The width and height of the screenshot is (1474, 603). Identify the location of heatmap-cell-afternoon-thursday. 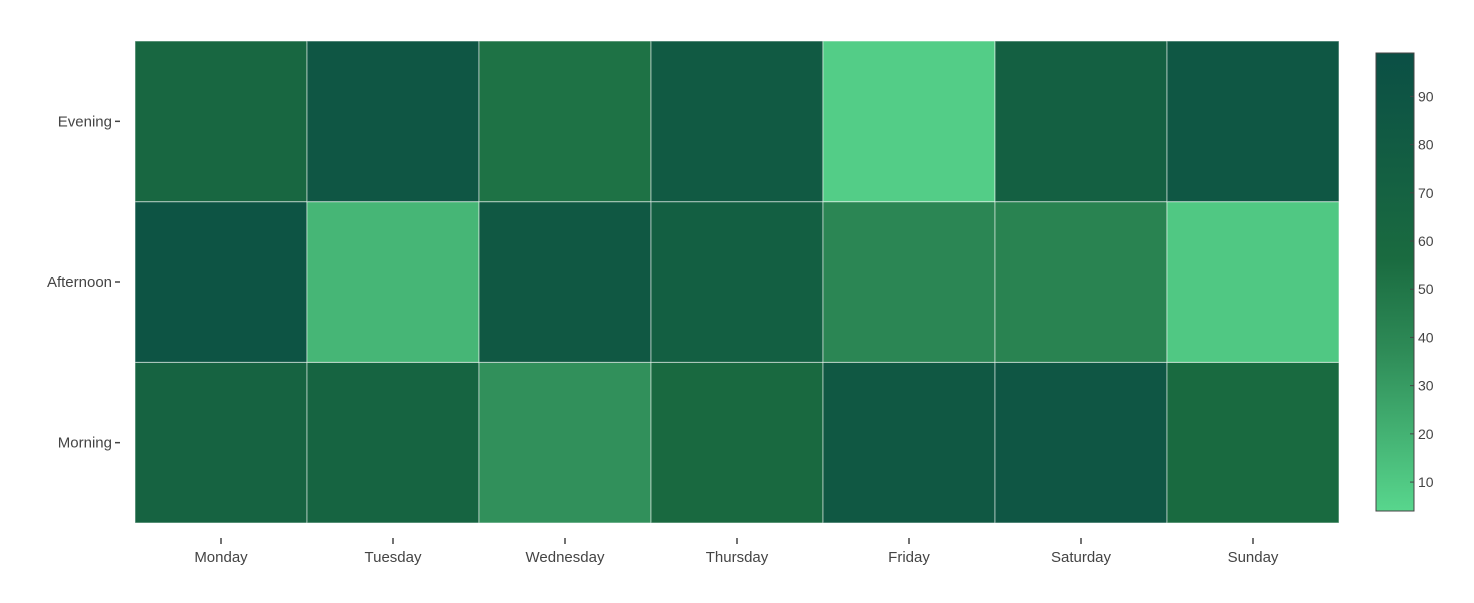
(737, 282).